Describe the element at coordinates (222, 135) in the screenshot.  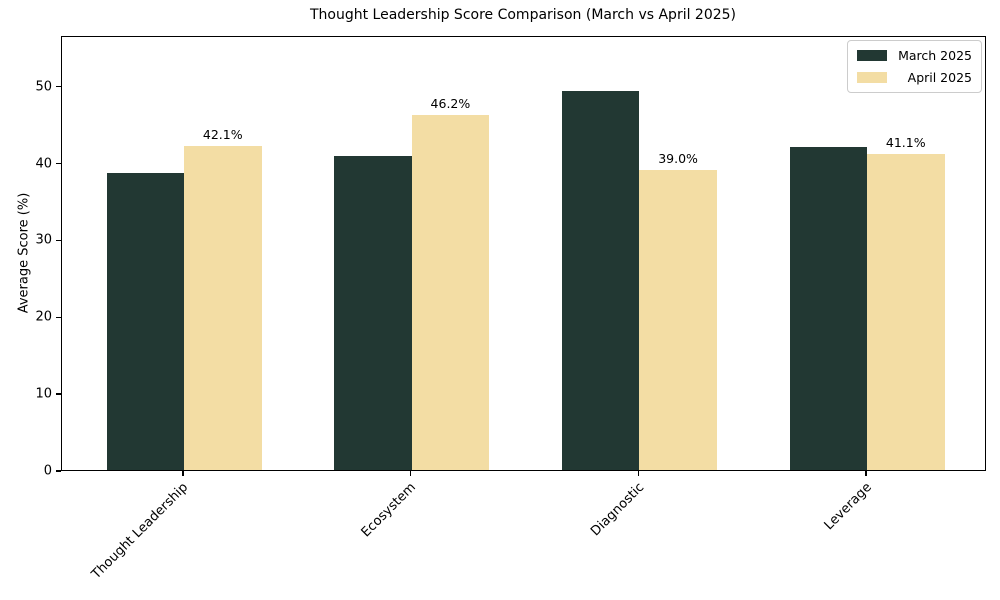
I see `bar-value-label: 42.1%` at that location.